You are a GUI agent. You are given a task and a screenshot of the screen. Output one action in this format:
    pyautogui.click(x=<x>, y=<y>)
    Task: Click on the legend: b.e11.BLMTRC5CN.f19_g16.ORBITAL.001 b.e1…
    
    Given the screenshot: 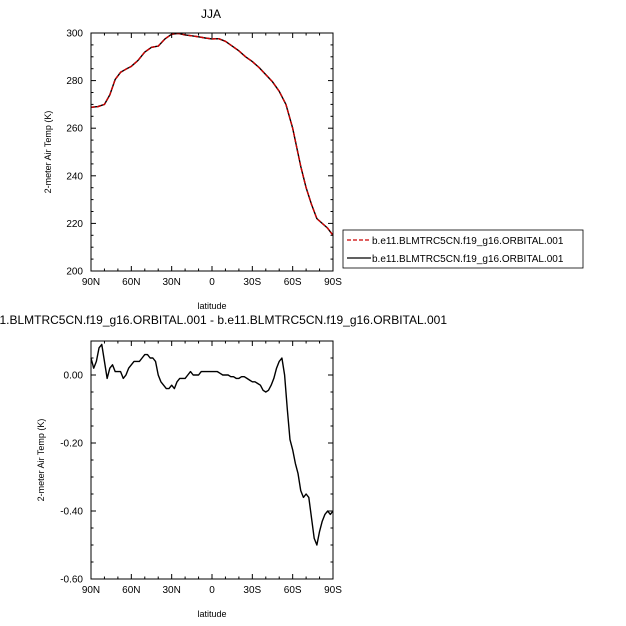 What is the action you would take?
    pyautogui.click(x=463, y=249)
    